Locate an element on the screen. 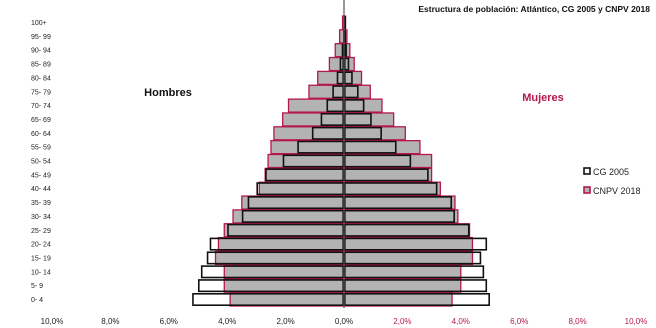 This screenshot has height=328, width=656. age-group-label: 90- 94 is located at coordinates (41, 51).